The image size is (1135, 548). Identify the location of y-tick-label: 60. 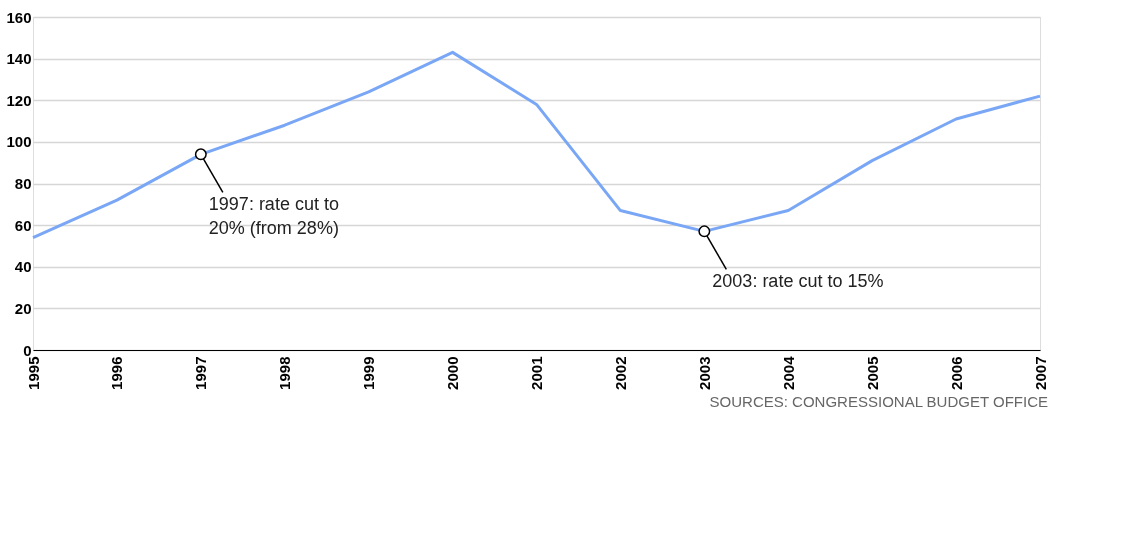
(23, 225).